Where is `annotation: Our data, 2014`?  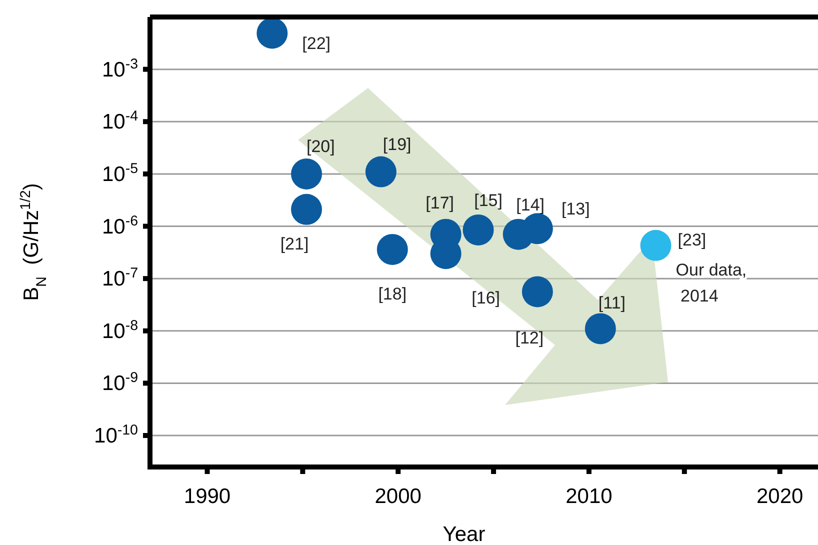
annotation: Our data, 2014 is located at coordinates (711, 283).